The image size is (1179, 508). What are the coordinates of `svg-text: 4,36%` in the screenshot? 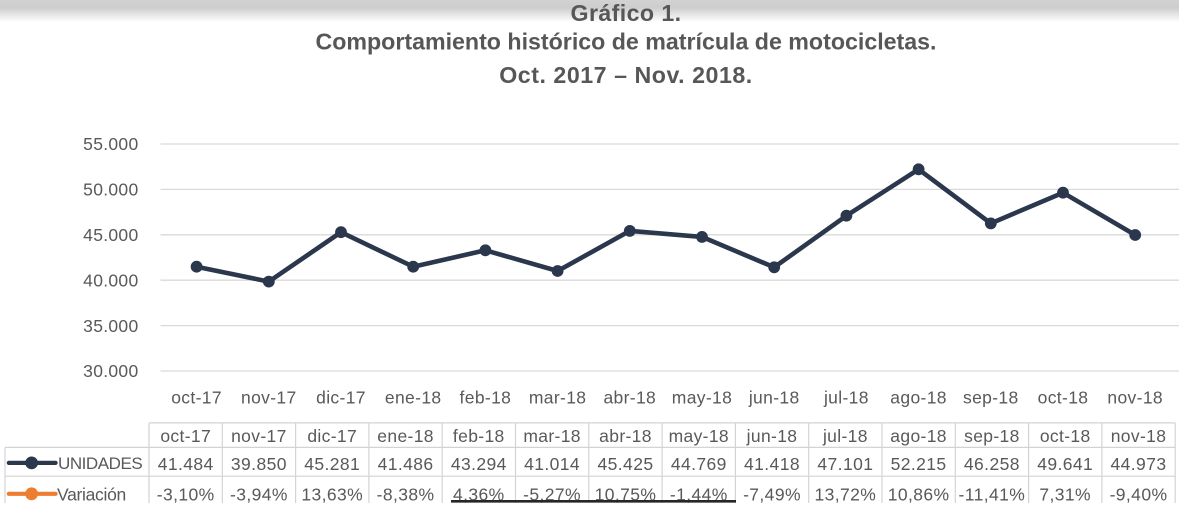 It's located at (479, 493).